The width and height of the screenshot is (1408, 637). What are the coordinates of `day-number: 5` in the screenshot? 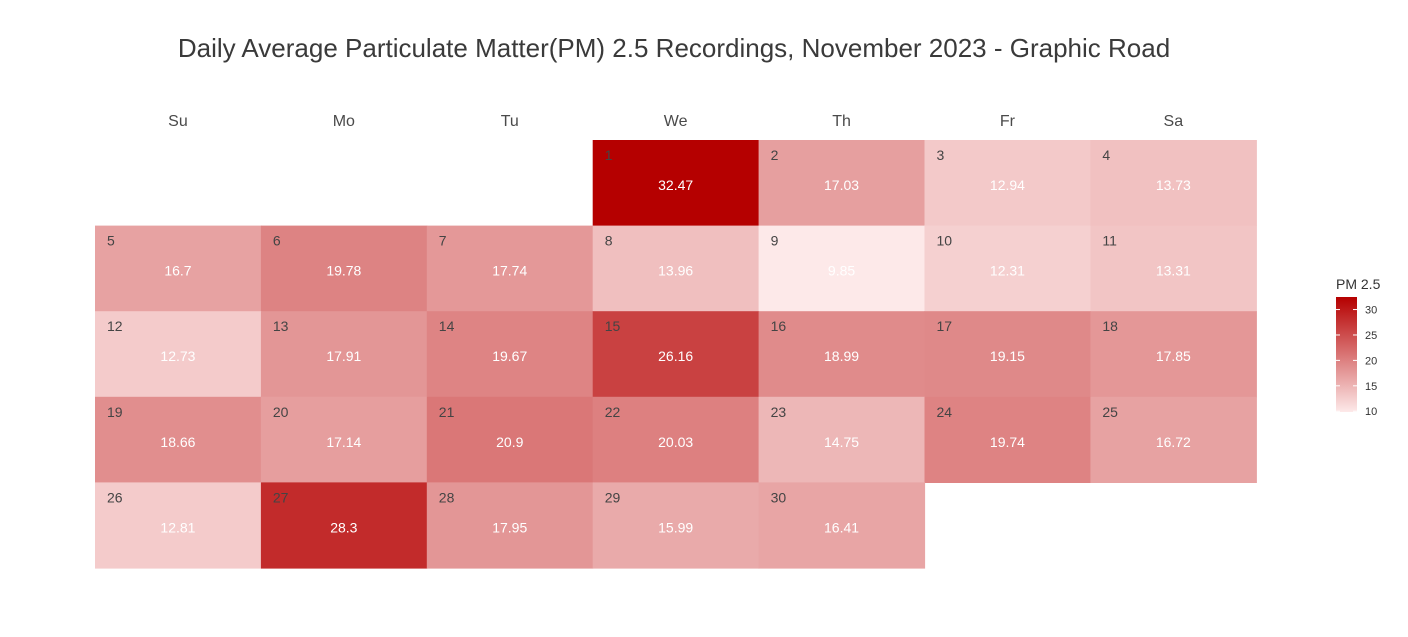 It's located at (111, 241).